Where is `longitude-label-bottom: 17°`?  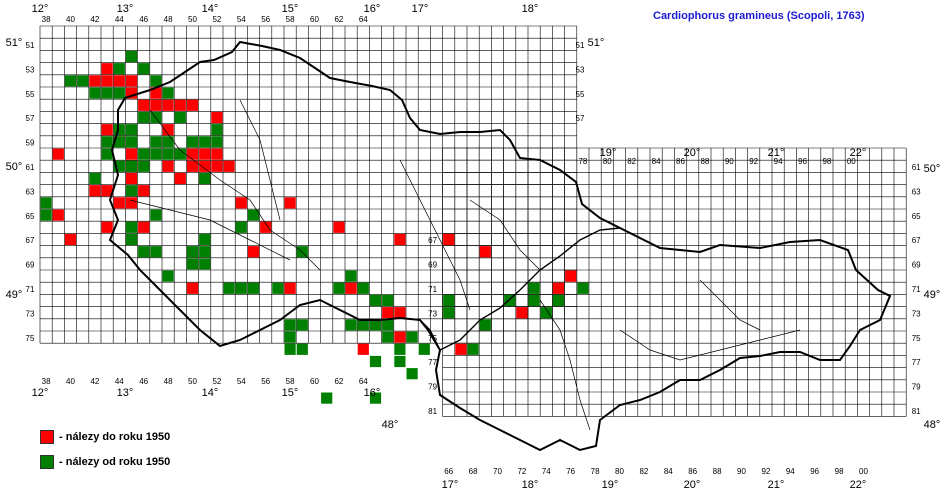 longitude-label-bottom: 17° is located at coordinates (450, 485).